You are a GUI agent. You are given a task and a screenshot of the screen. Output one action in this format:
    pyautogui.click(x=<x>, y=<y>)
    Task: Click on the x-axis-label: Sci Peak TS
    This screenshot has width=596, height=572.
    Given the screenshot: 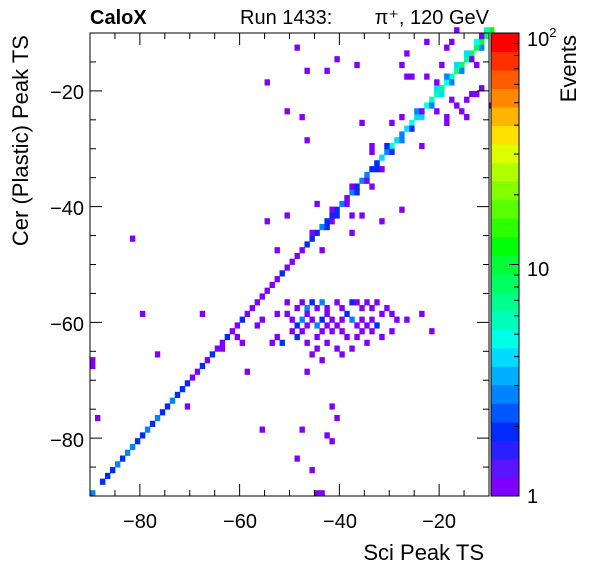 What is the action you would take?
    pyautogui.click(x=423, y=552)
    